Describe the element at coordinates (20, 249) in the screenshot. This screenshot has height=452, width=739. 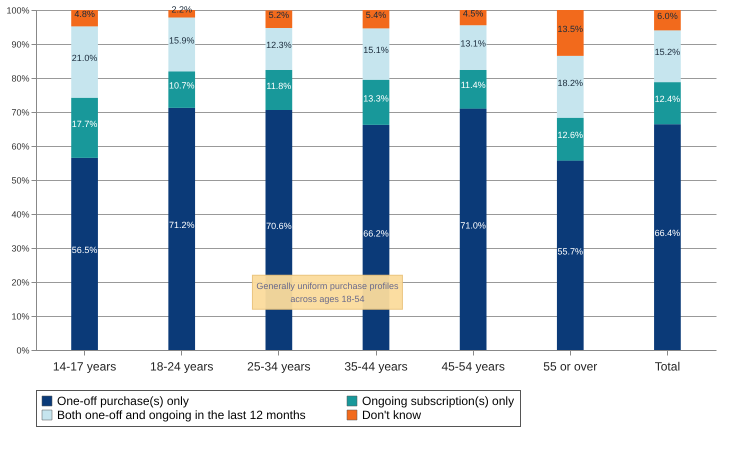
I see `y-tick-label: 30%` at that location.